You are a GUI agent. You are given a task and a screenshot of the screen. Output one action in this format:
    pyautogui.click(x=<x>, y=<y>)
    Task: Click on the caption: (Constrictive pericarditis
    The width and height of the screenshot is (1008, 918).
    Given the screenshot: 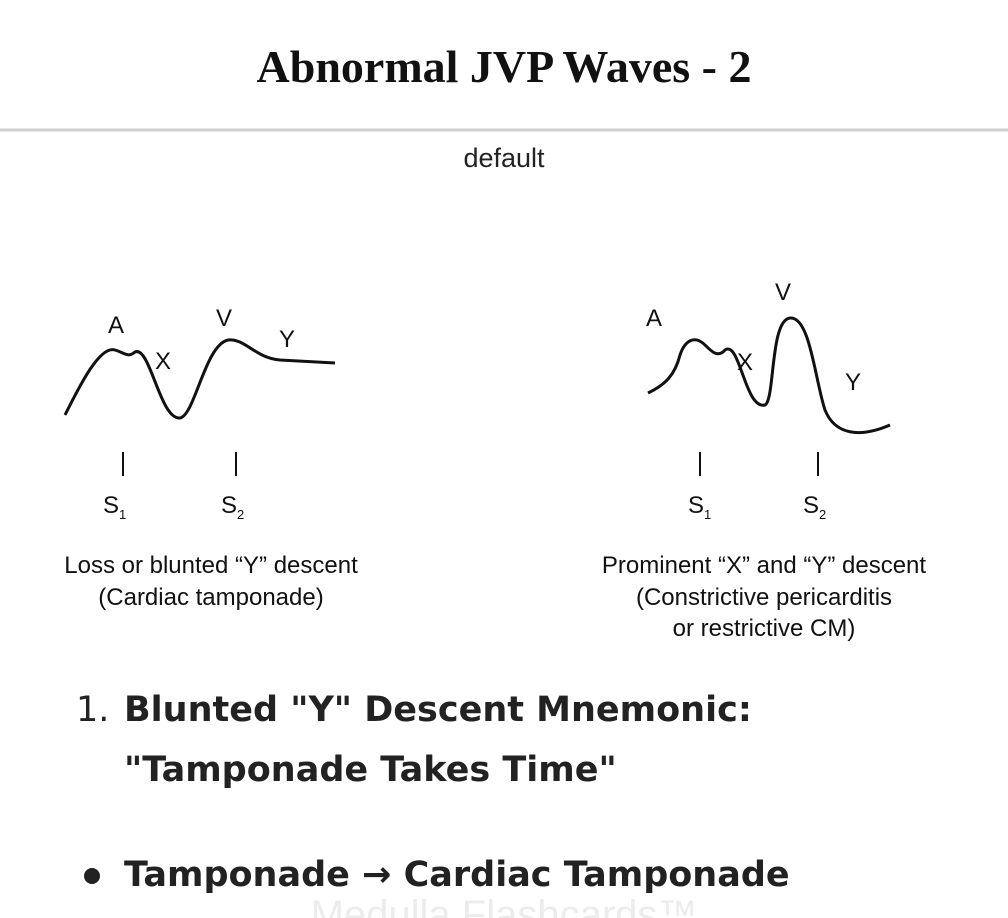 What is the action you would take?
    pyautogui.click(x=764, y=597)
    